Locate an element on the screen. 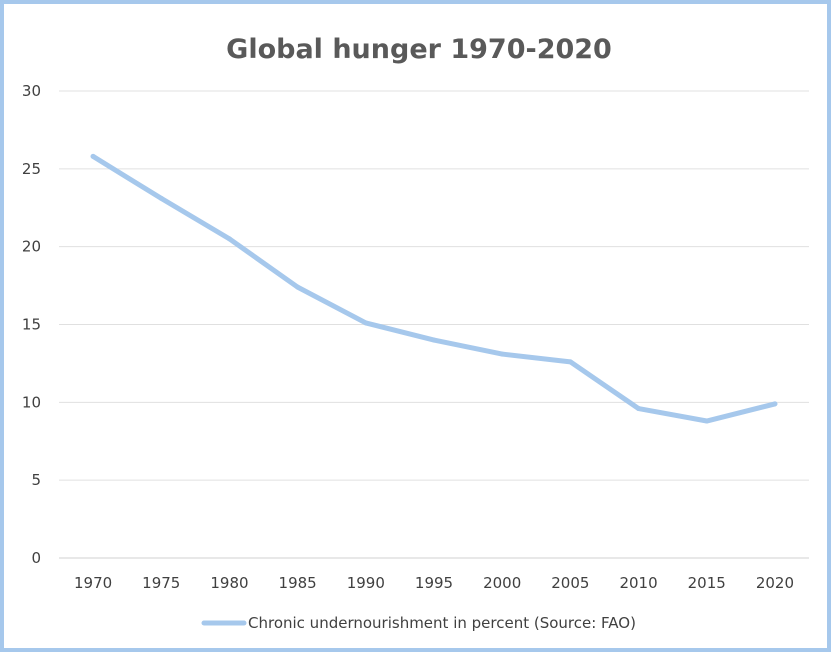 The image size is (831, 656). x-tick-label: 2005 is located at coordinates (570, 583).